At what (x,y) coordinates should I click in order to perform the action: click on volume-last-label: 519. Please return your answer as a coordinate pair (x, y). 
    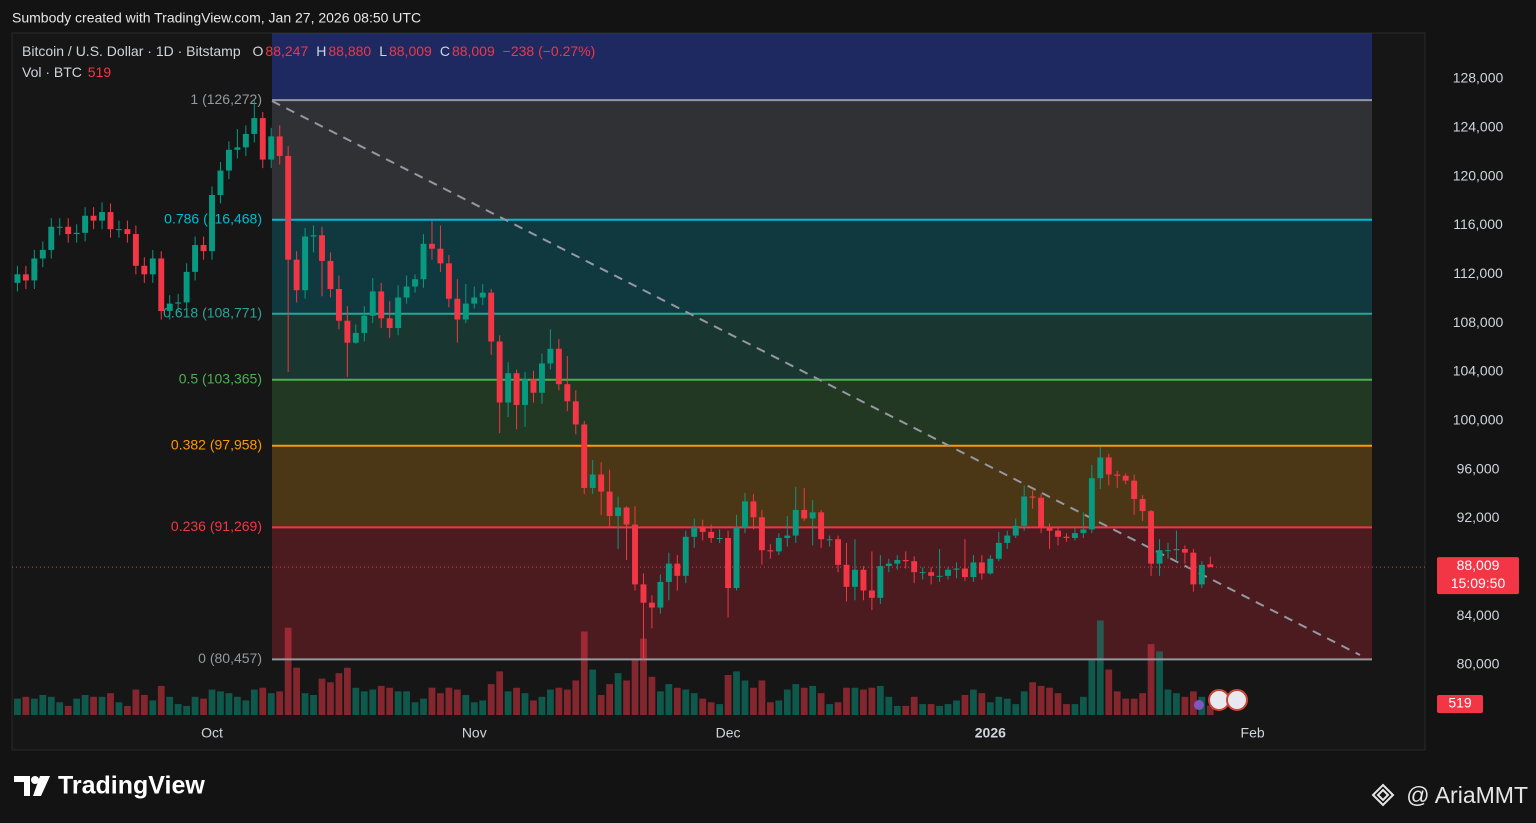
    Looking at the image, I should click on (1460, 703).